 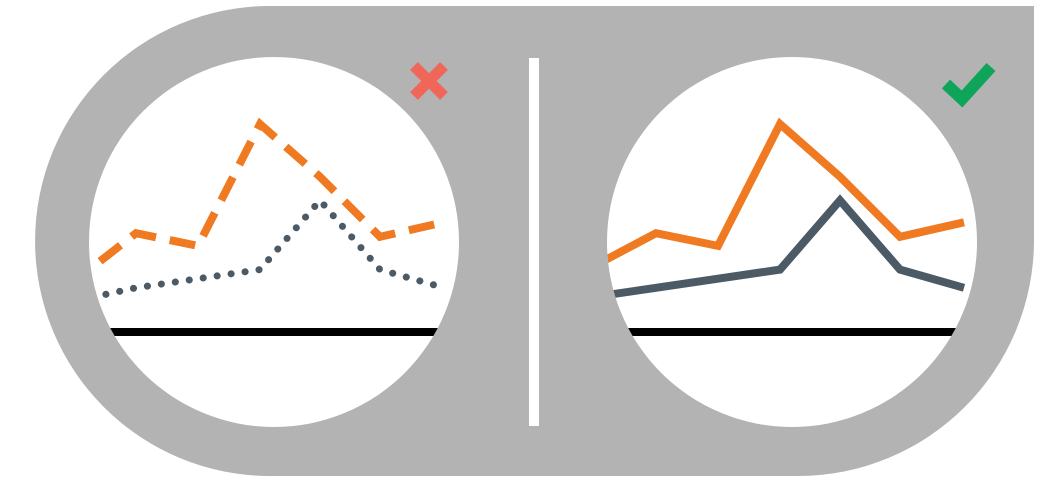 What do you see at coordinates (429, 81) in the screenshot?
I see `cross-icon` at bounding box center [429, 81].